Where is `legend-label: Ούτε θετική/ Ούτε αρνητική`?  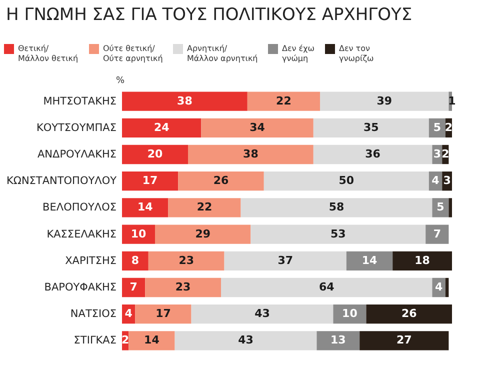 legend-label: Ούτε θετική/ Ούτε αρνητική is located at coordinates (133, 53).